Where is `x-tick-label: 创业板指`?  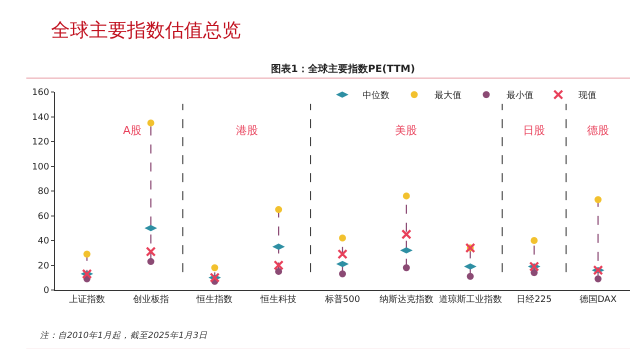 x-tick-label: 创业板指 is located at coordinates (150, 299).